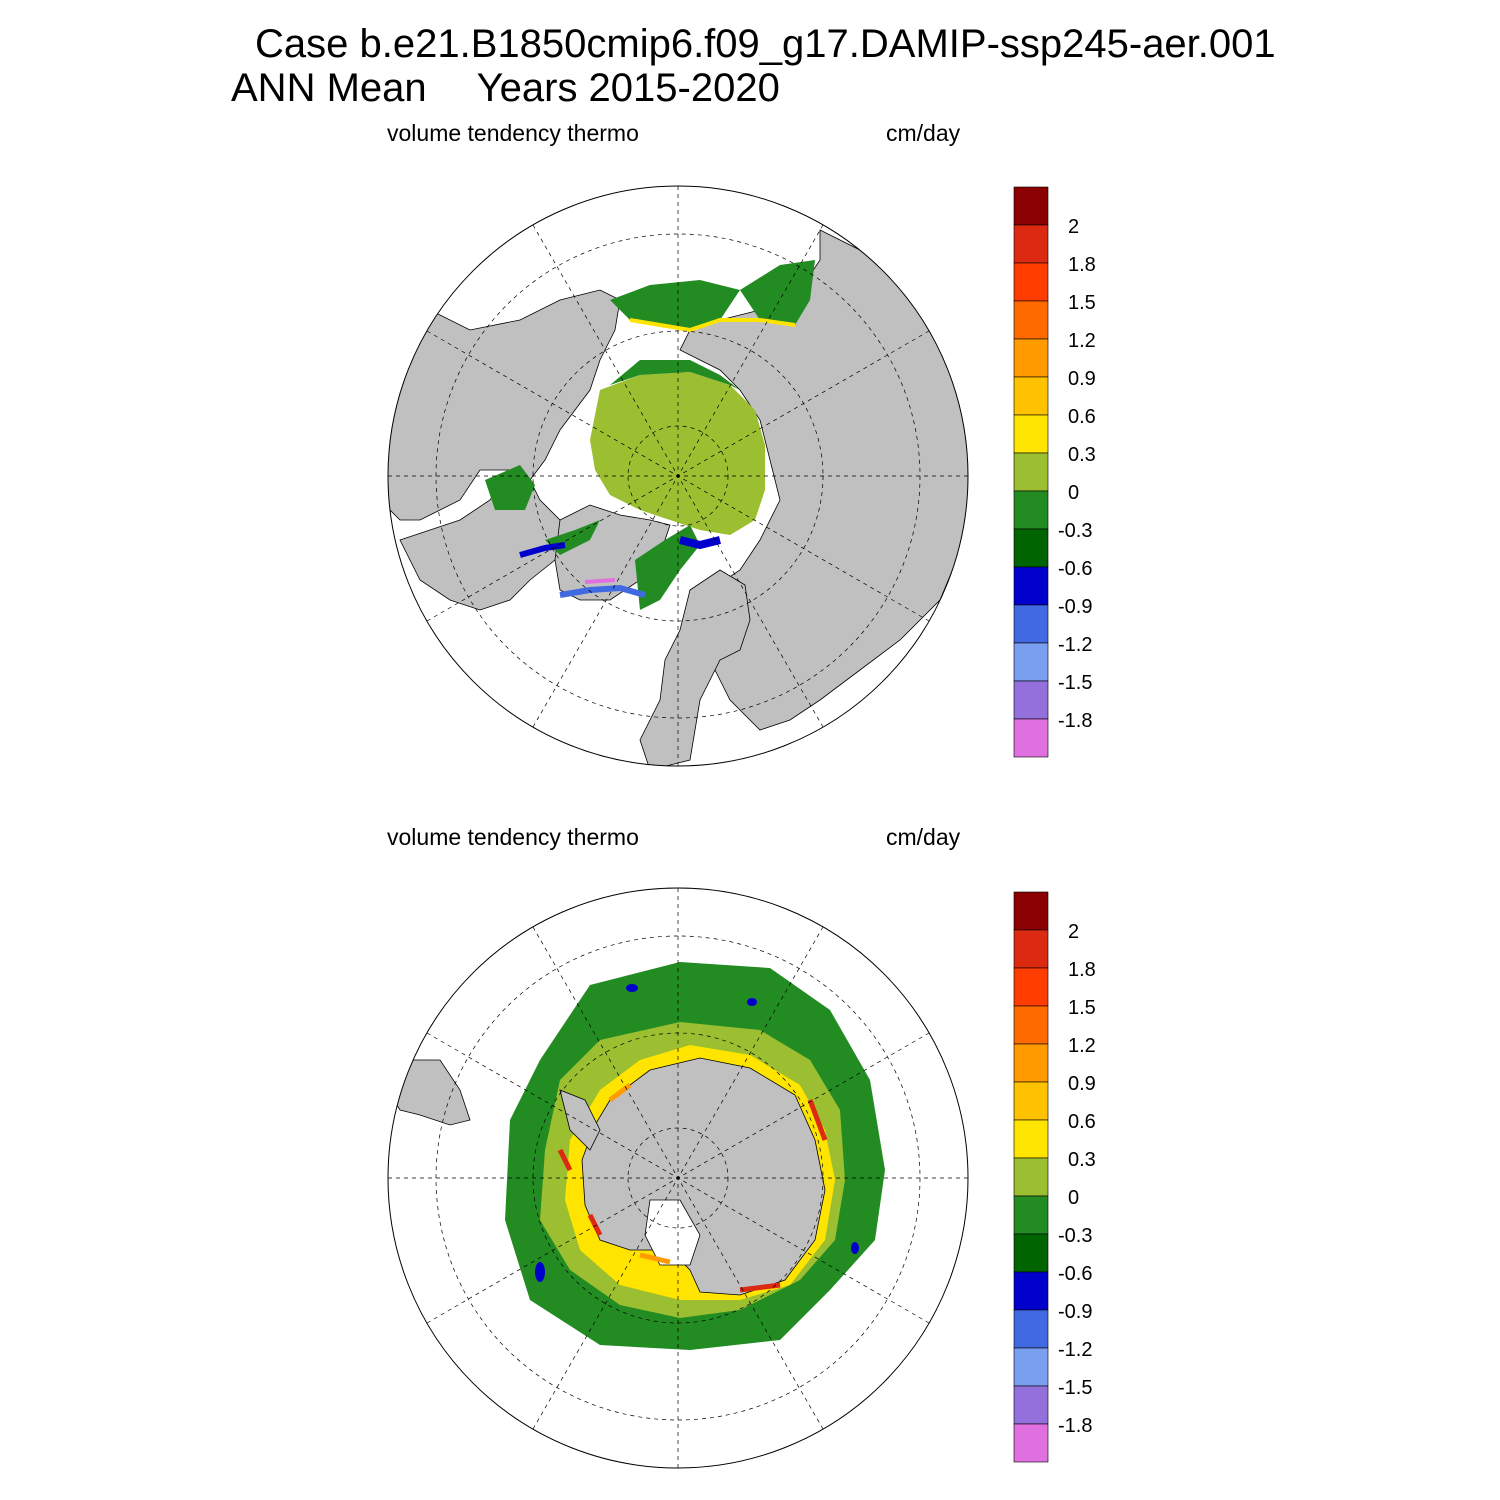  What do you see at coordinates (580, 1120) in the screenshot?
I see `south-land-peninsula` at bounding box center [580, 1120].